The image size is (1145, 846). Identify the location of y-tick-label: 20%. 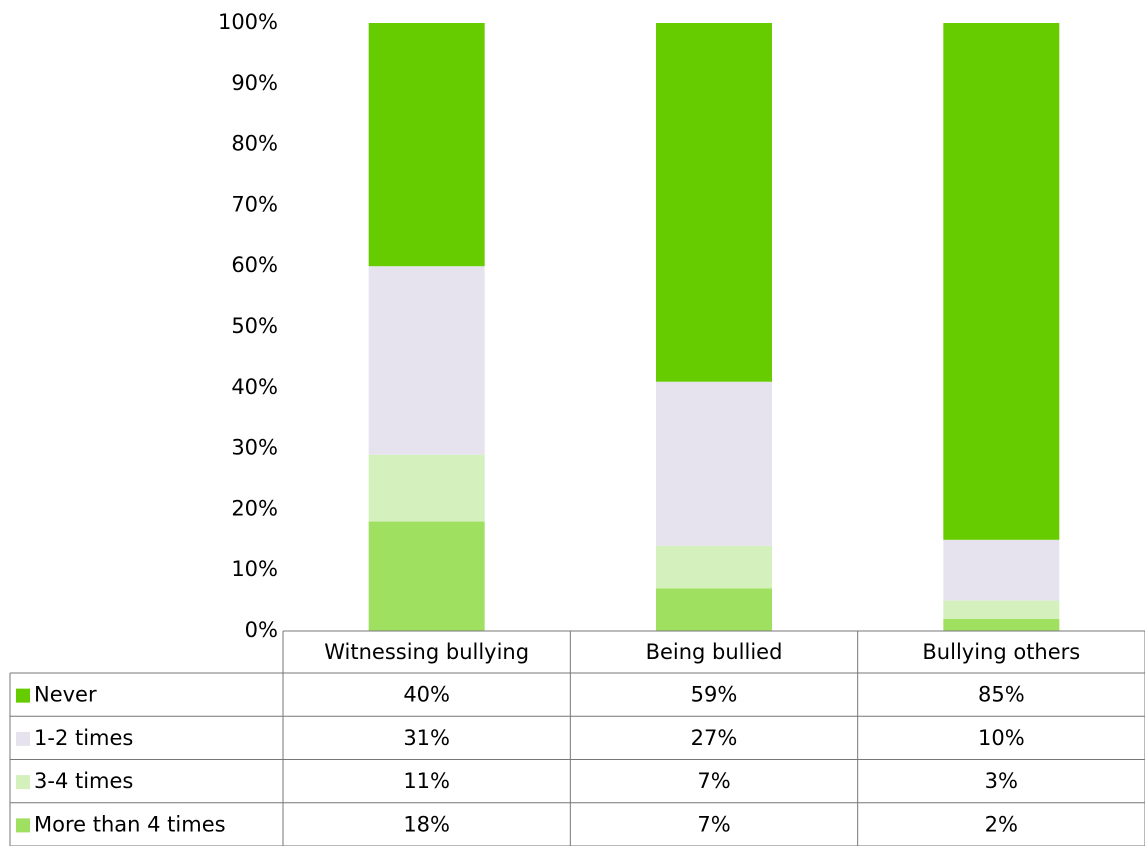
(254, 508).